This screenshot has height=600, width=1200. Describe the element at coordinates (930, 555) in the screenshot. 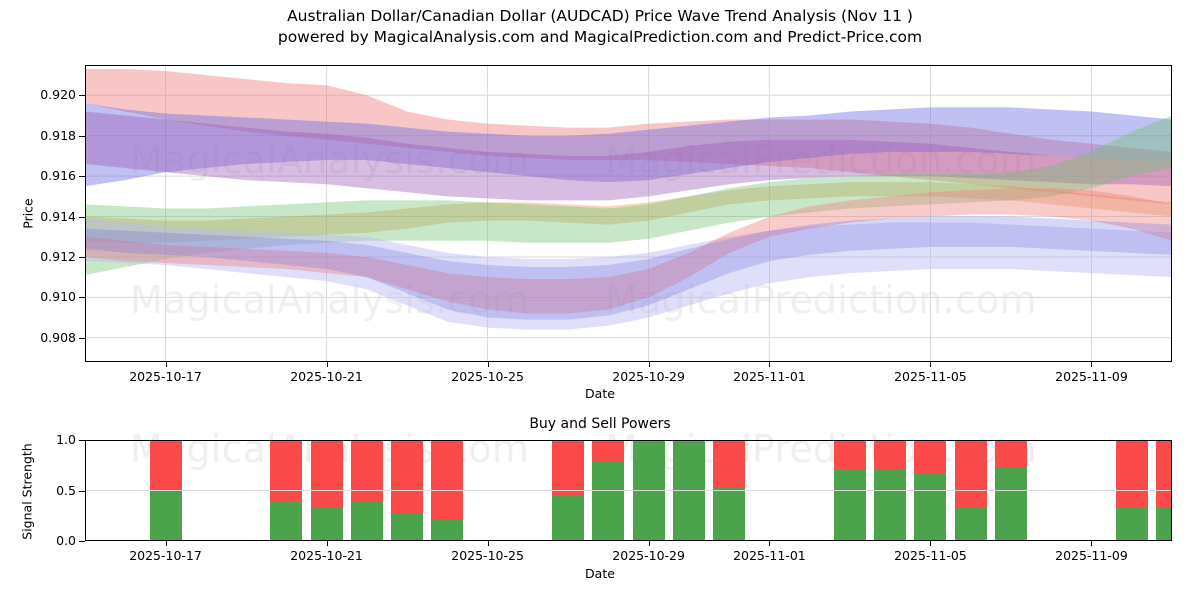

I see `power-x-tick: 2025-11-05` at that location.